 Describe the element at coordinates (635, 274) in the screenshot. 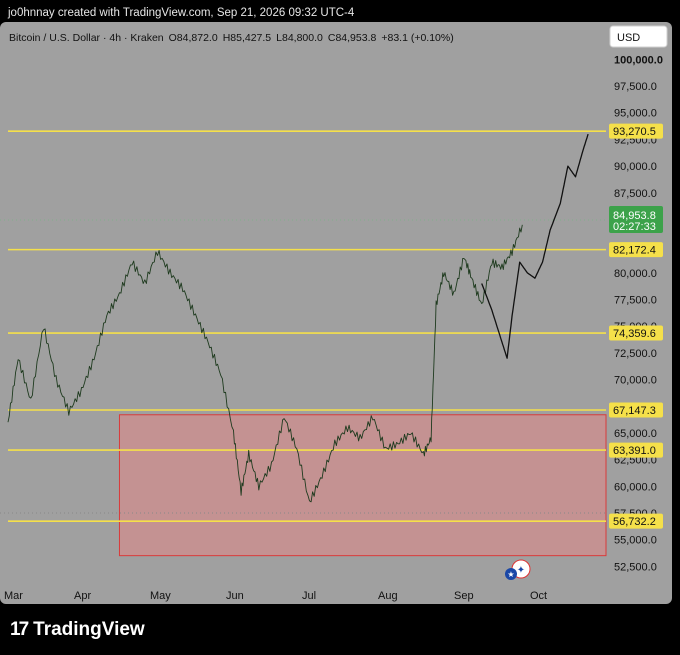

I see `y-tick-label: 80,000.0` at that location.